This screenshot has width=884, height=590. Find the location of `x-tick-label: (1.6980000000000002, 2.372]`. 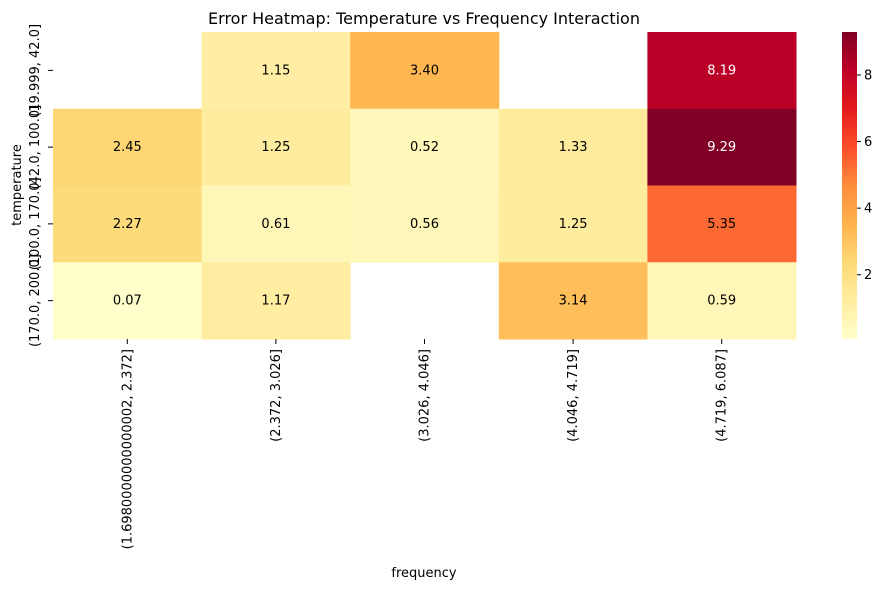

x-tick-label: (1.6980000000000002, 2.372] is located at coordinates (127, 449).